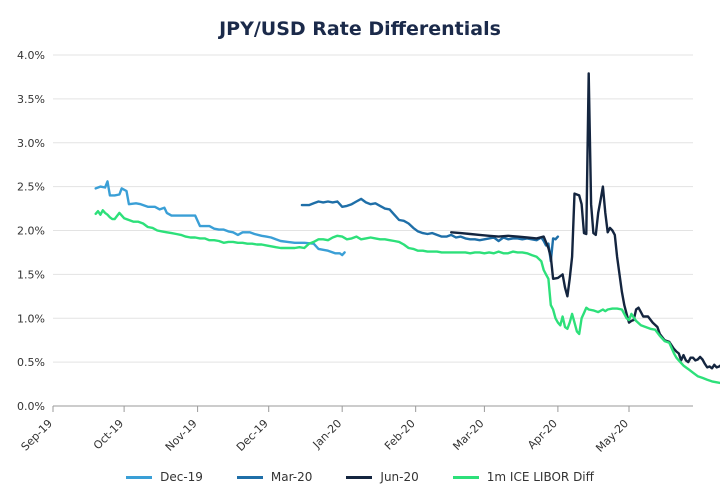 The image size is (720, 501). I want to click on x-tick-label: Sep-19, so click(37, 435).